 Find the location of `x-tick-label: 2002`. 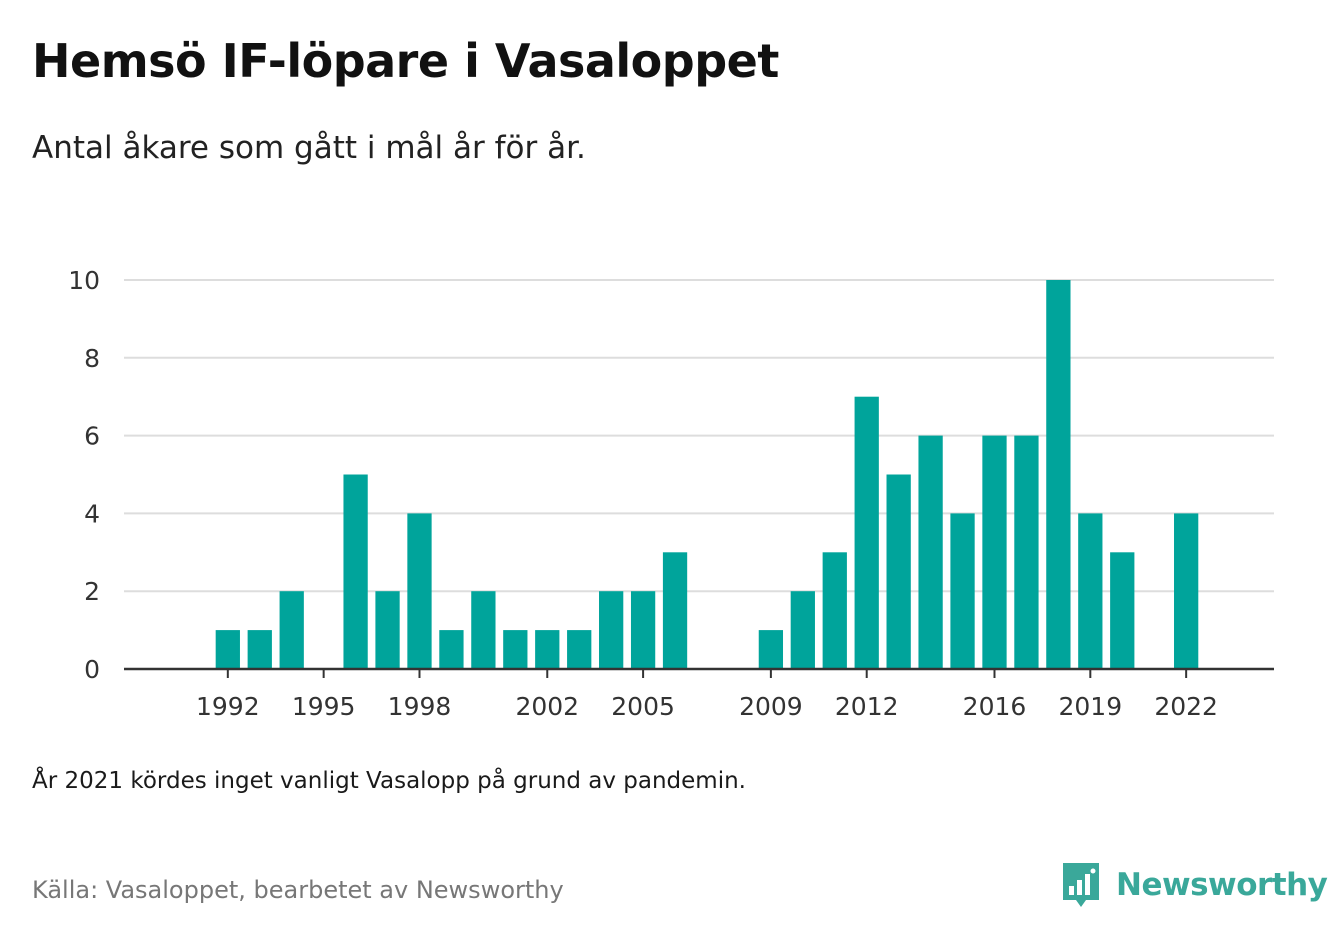

x-tick-label: 2002 is located at coordinates (547, 706).